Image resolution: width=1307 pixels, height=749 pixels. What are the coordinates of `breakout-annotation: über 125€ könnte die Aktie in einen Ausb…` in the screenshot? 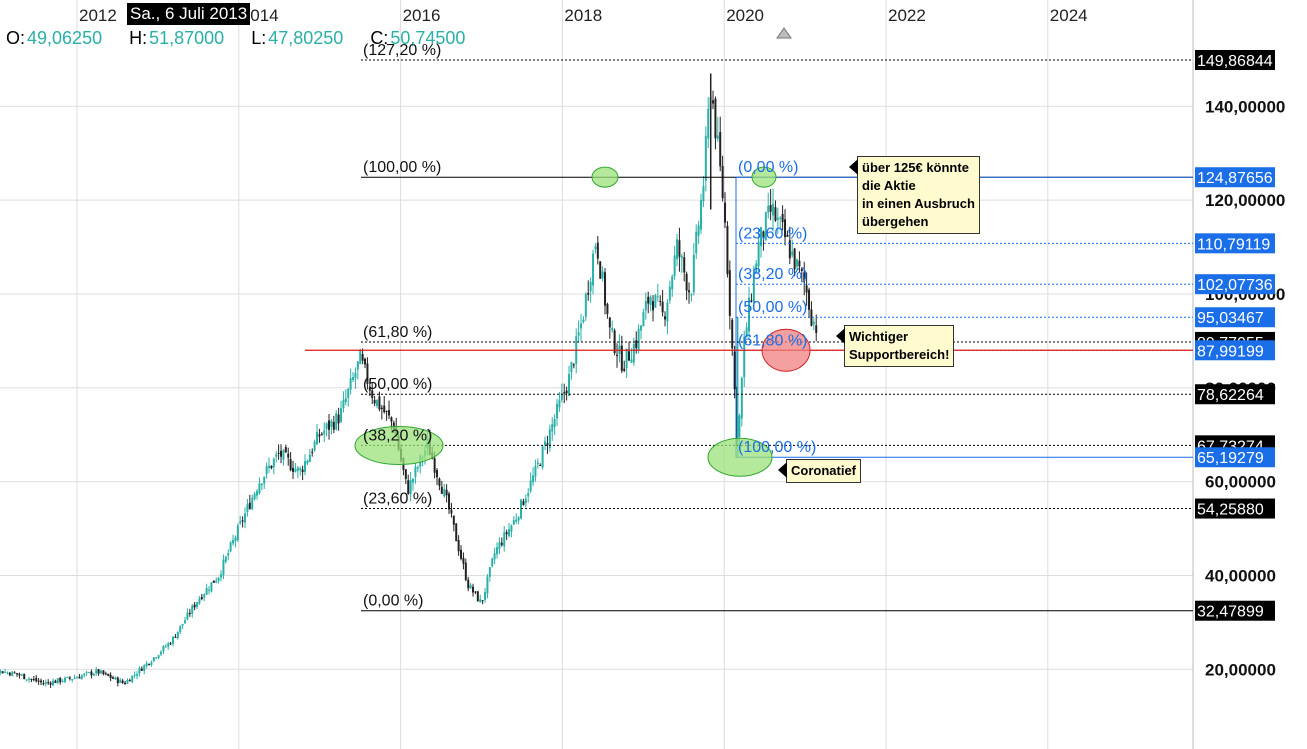 It's located at (914, 195).